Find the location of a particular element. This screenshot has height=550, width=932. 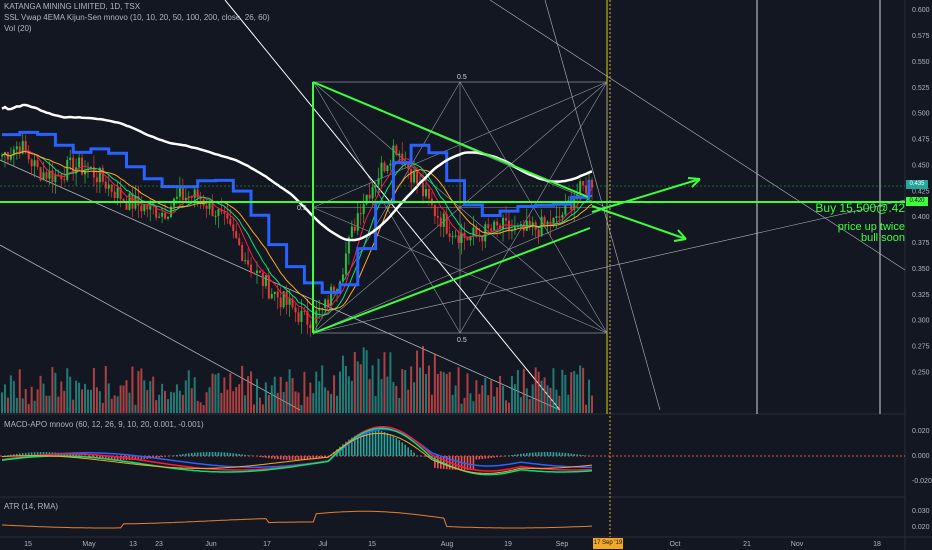

macd-tick-label: -0.020 is located at coordinates (922, 481).